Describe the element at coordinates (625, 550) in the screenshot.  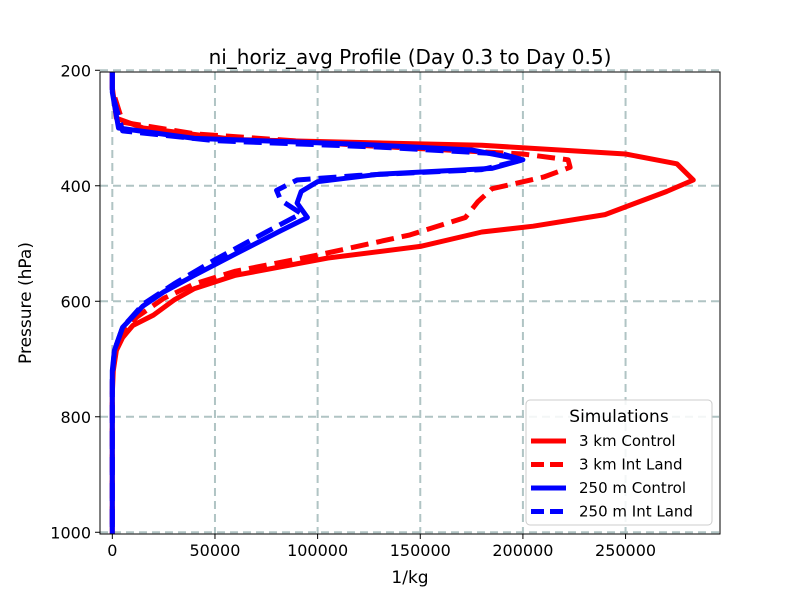
I see `x-tick-label: 250000` at that location.